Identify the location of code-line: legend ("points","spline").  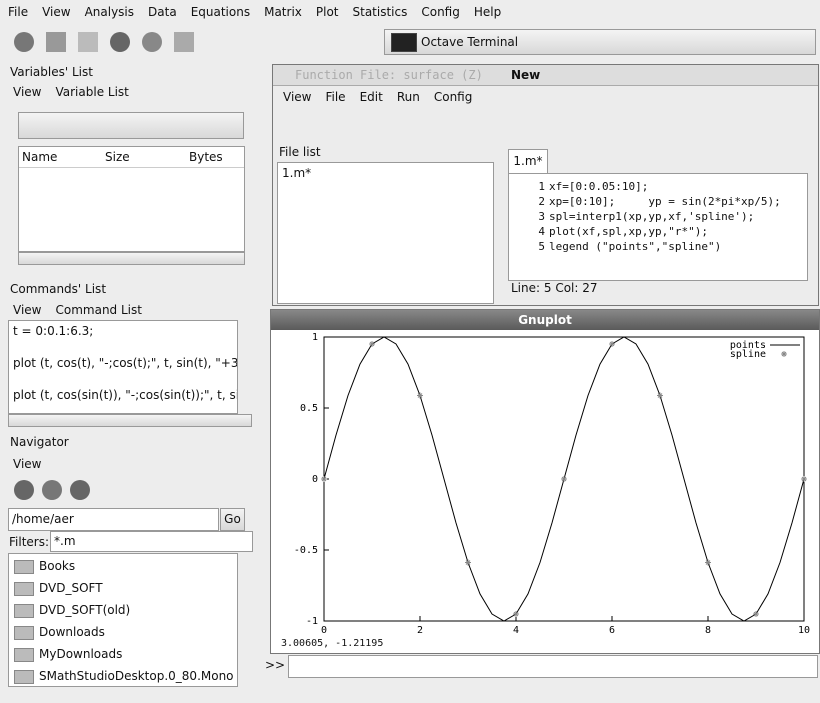
(635, 246).